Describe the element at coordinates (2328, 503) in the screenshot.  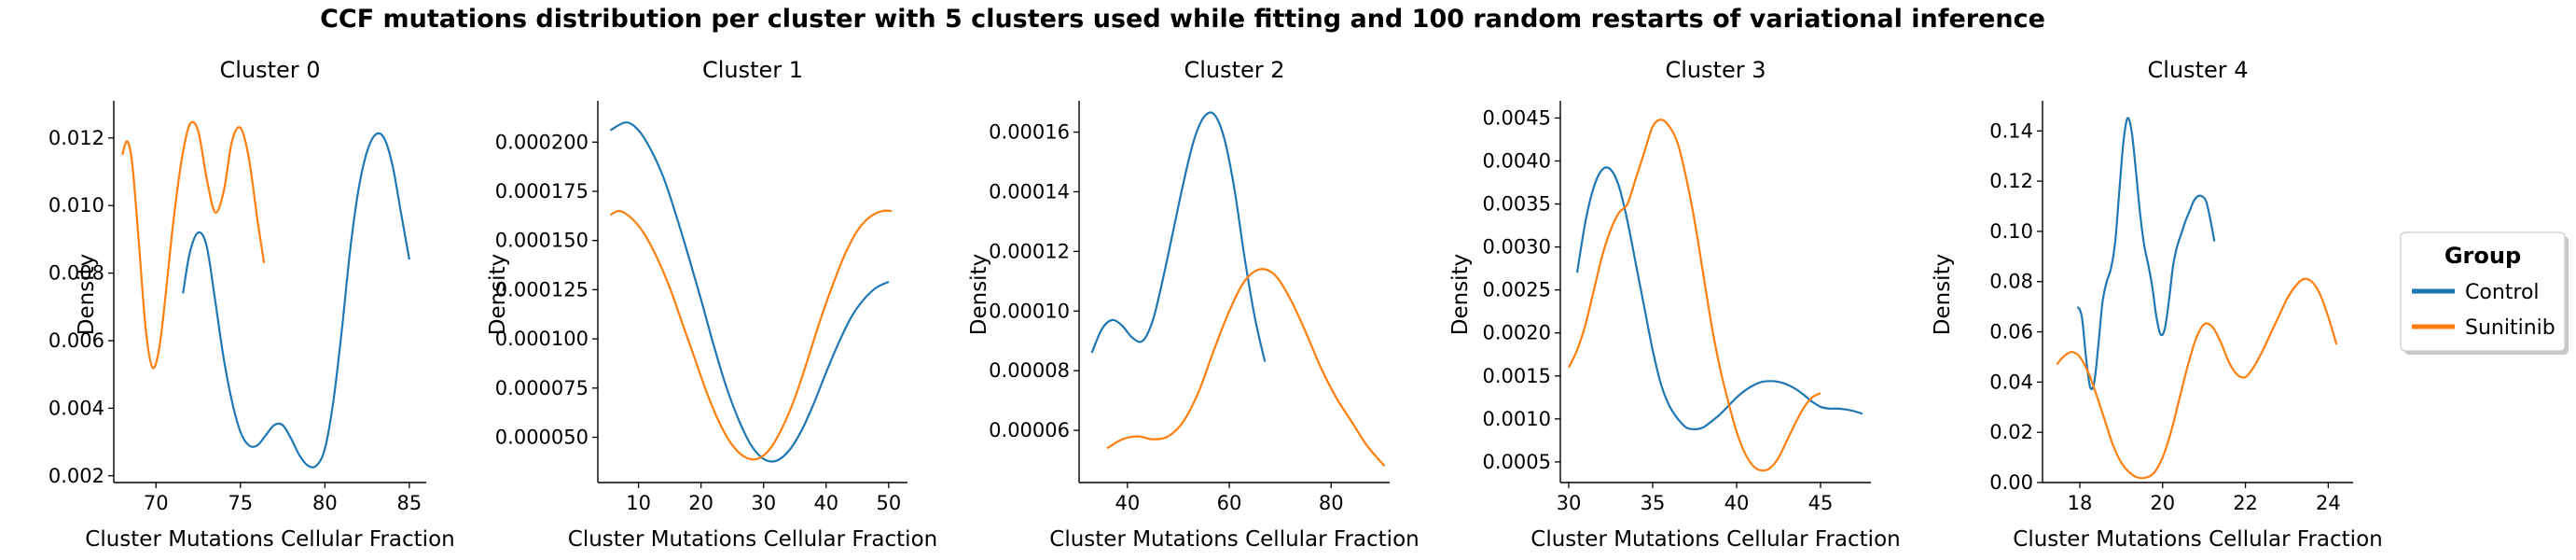
I see `x-tick-label: 24` at that location.